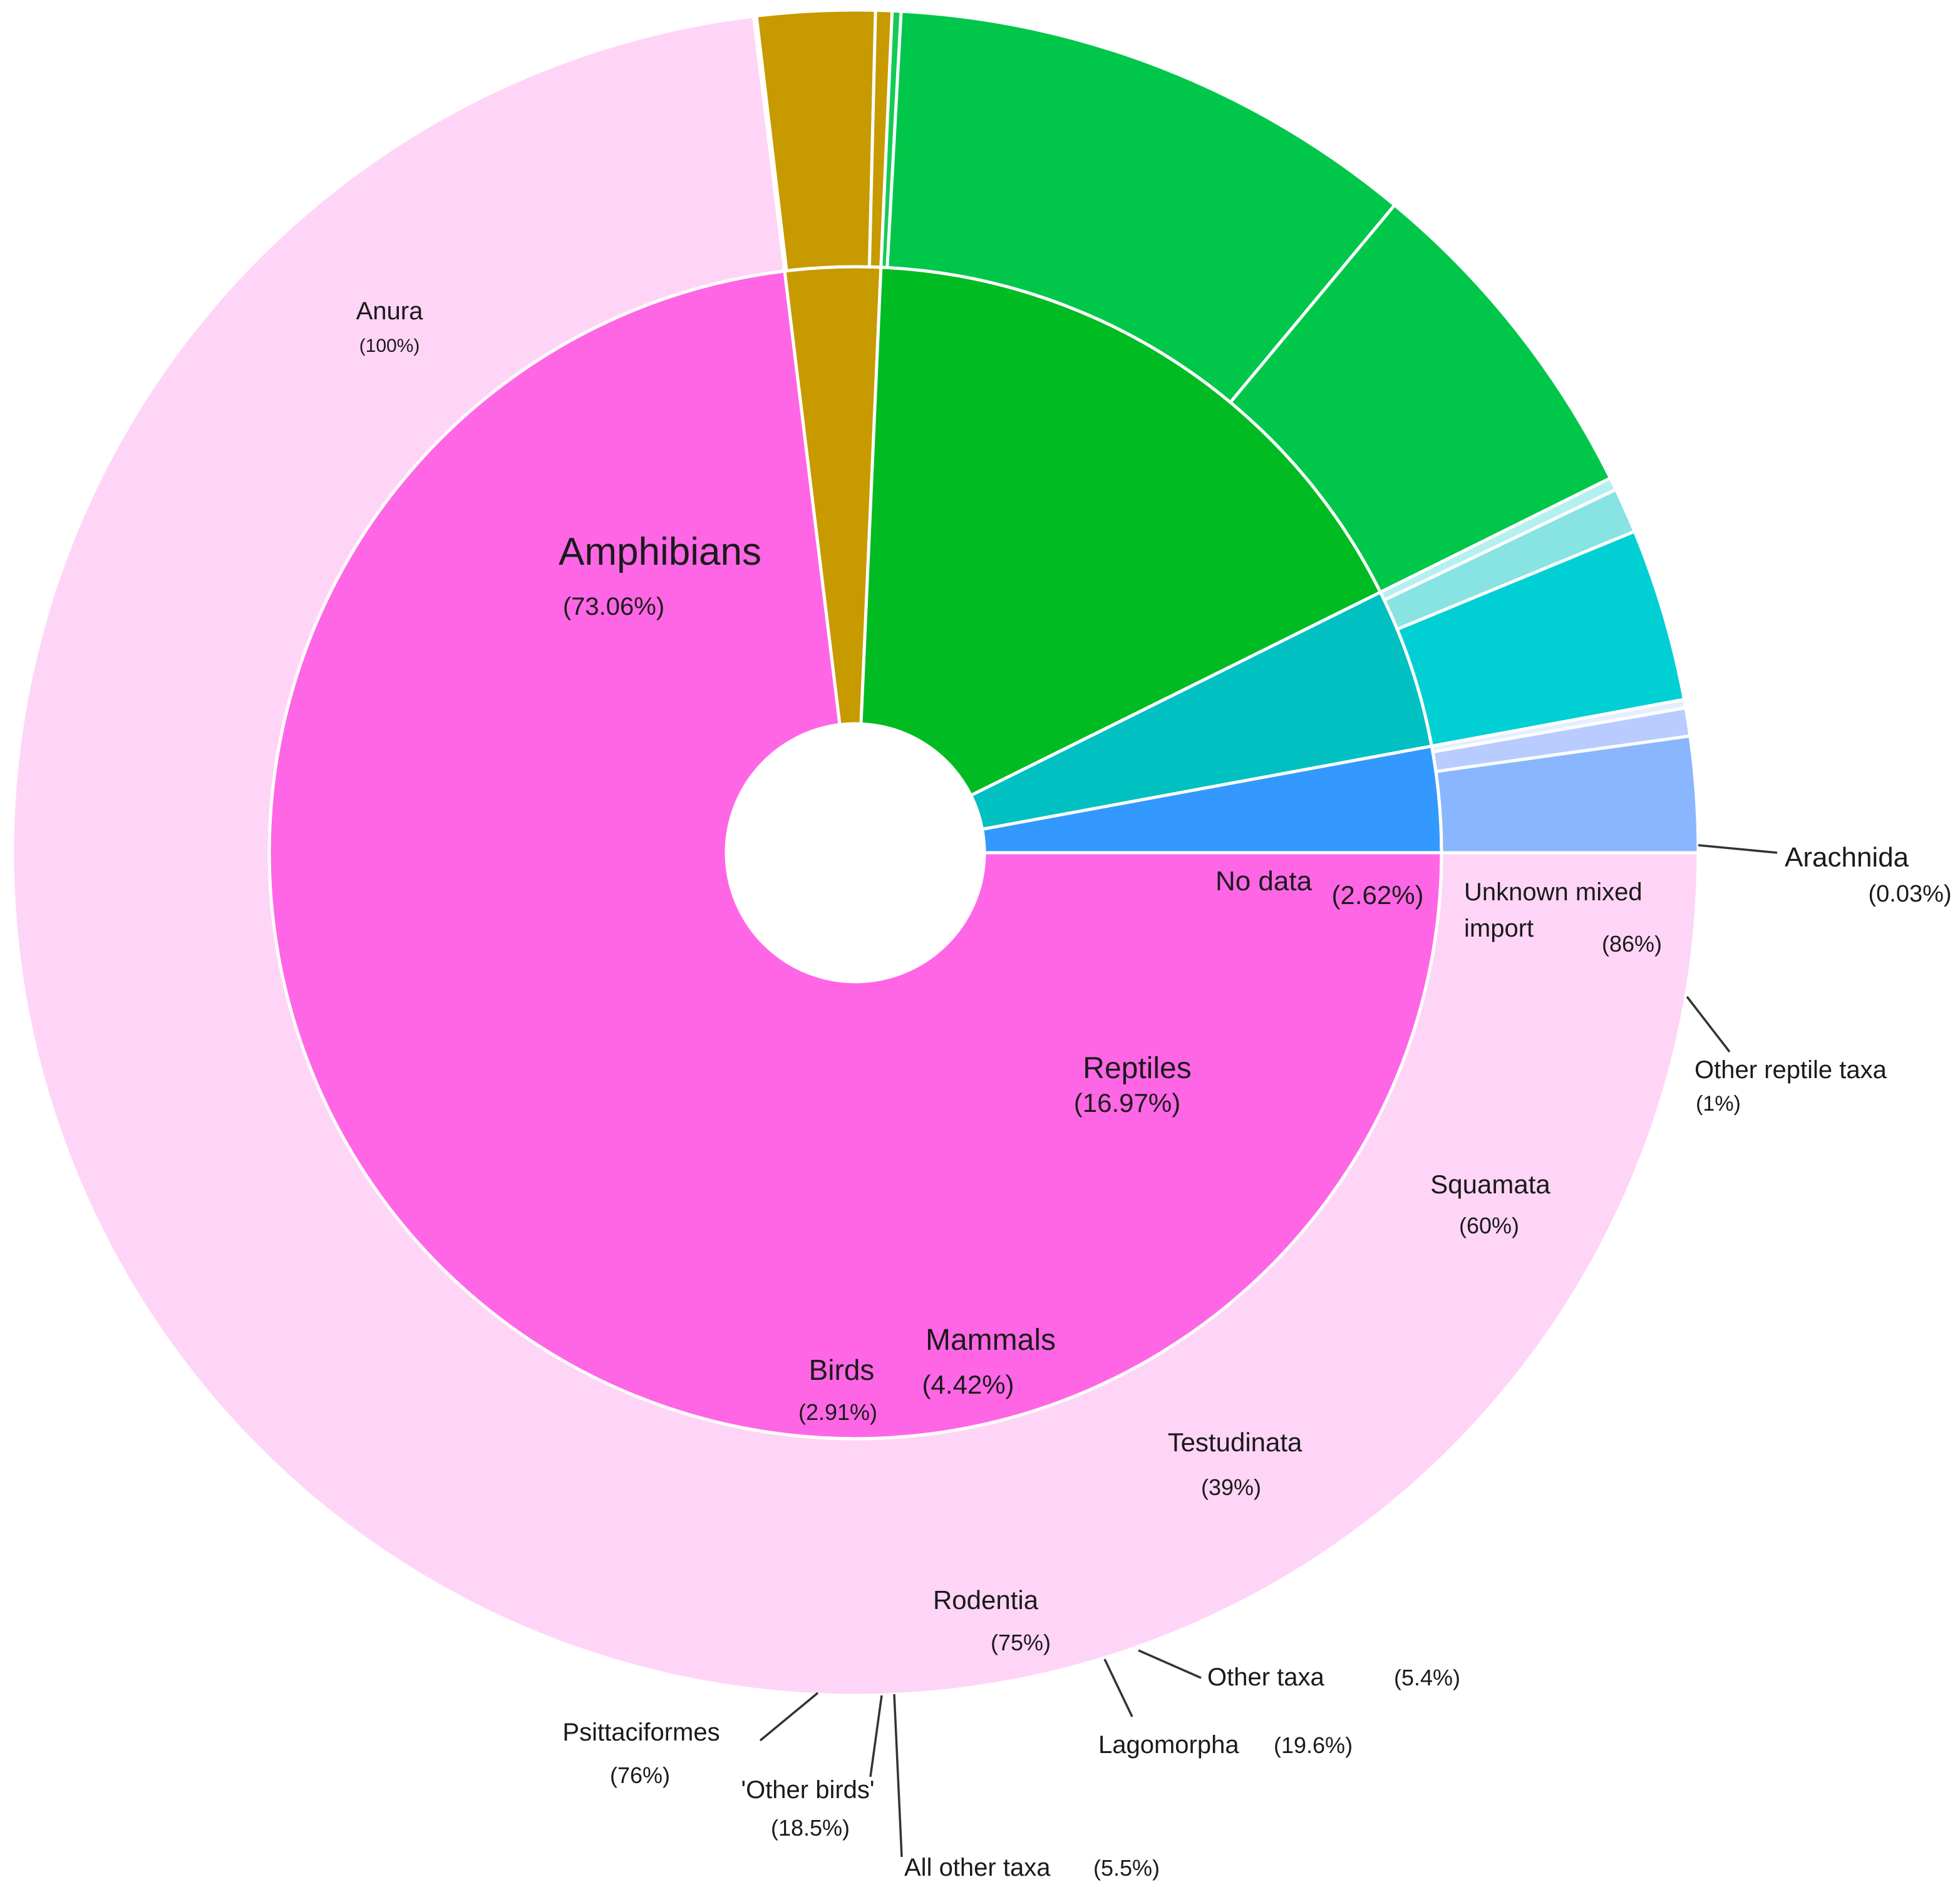 This screenshot has height=1887, width=1960. What do you see at coordinates (1909, 894) in the screenshot?
I see `label-arachnida-pct: (0.03%)` at bounding box center [1909, 894].